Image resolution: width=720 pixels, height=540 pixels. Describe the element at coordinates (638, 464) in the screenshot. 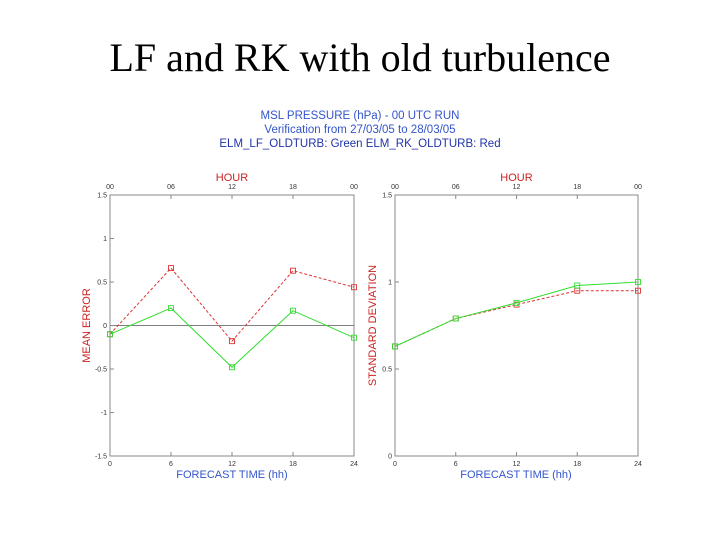

I see `std-dev-x-tick-label: 24` at that location.